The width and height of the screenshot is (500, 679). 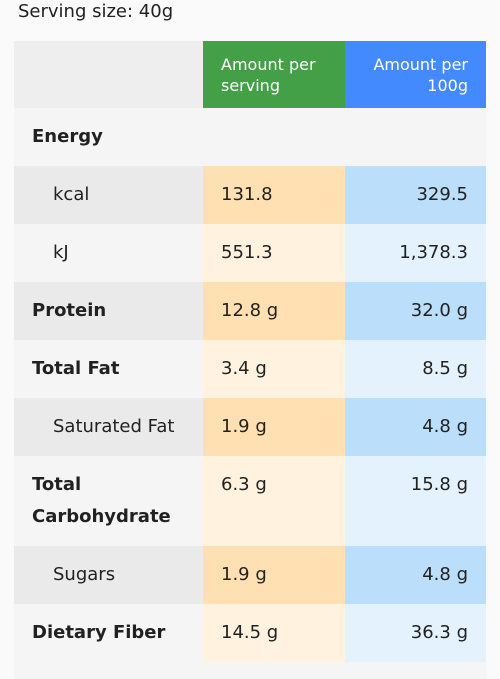 What do you see at coordinates (108, 501) in the screenshot?
I see `nutrient-label: Total Carbohydrate` at bounding box center [108, 501].